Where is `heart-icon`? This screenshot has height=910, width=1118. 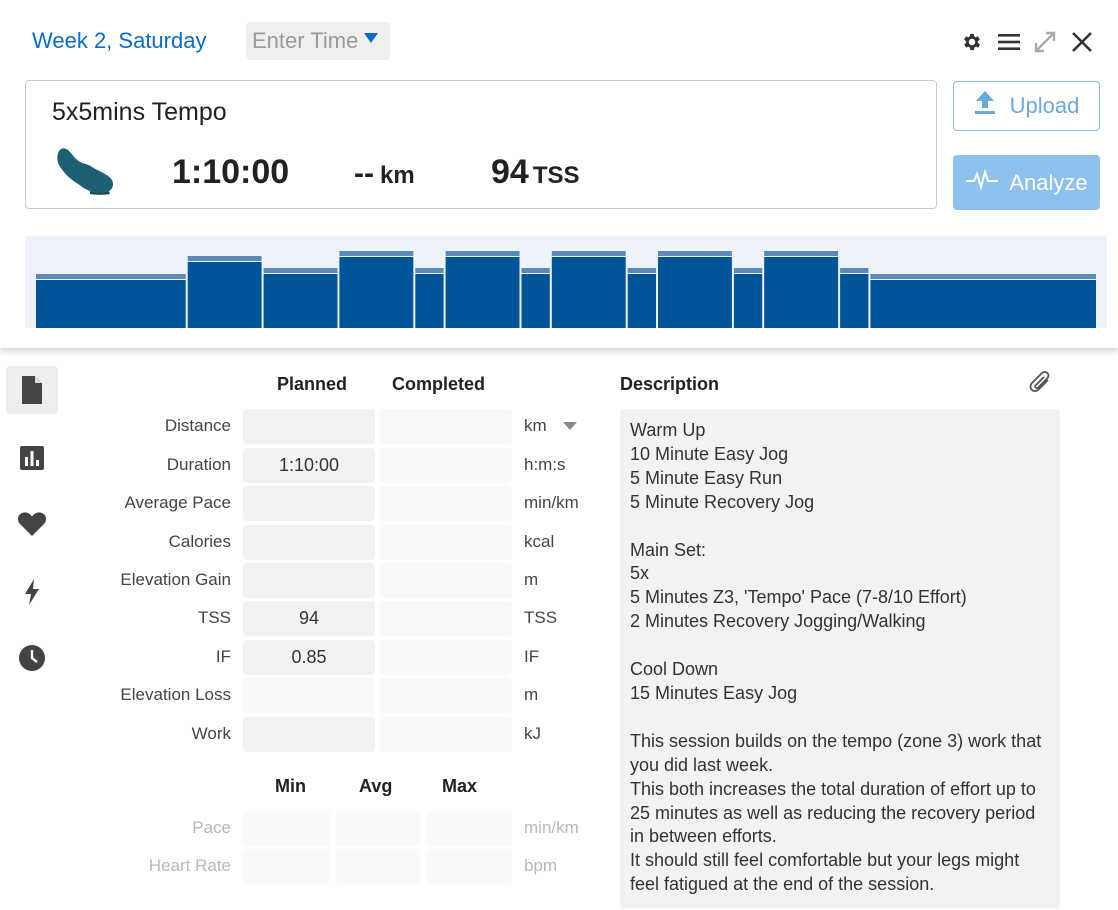 heart-icon is located at coordinates (32, 524).